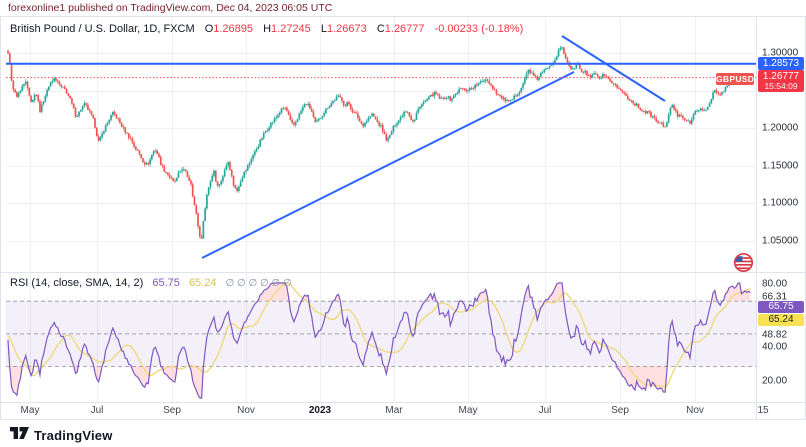 Image resolution: width=806 pixels, height=447 pixels. I want to click on symbol-title: British Pound / U.S. Dollar, 1D, FXCM, so click(102, 29).